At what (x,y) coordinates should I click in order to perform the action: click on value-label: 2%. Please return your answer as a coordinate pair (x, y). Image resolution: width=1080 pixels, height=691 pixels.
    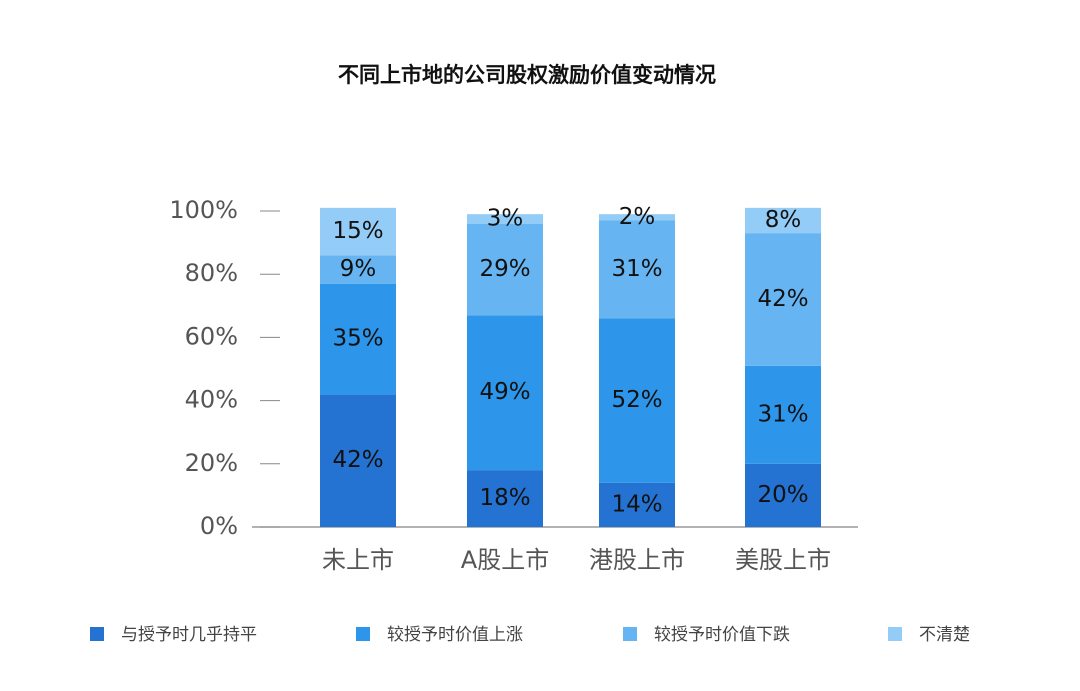
    Looking at the image, I should click on (637, 217).